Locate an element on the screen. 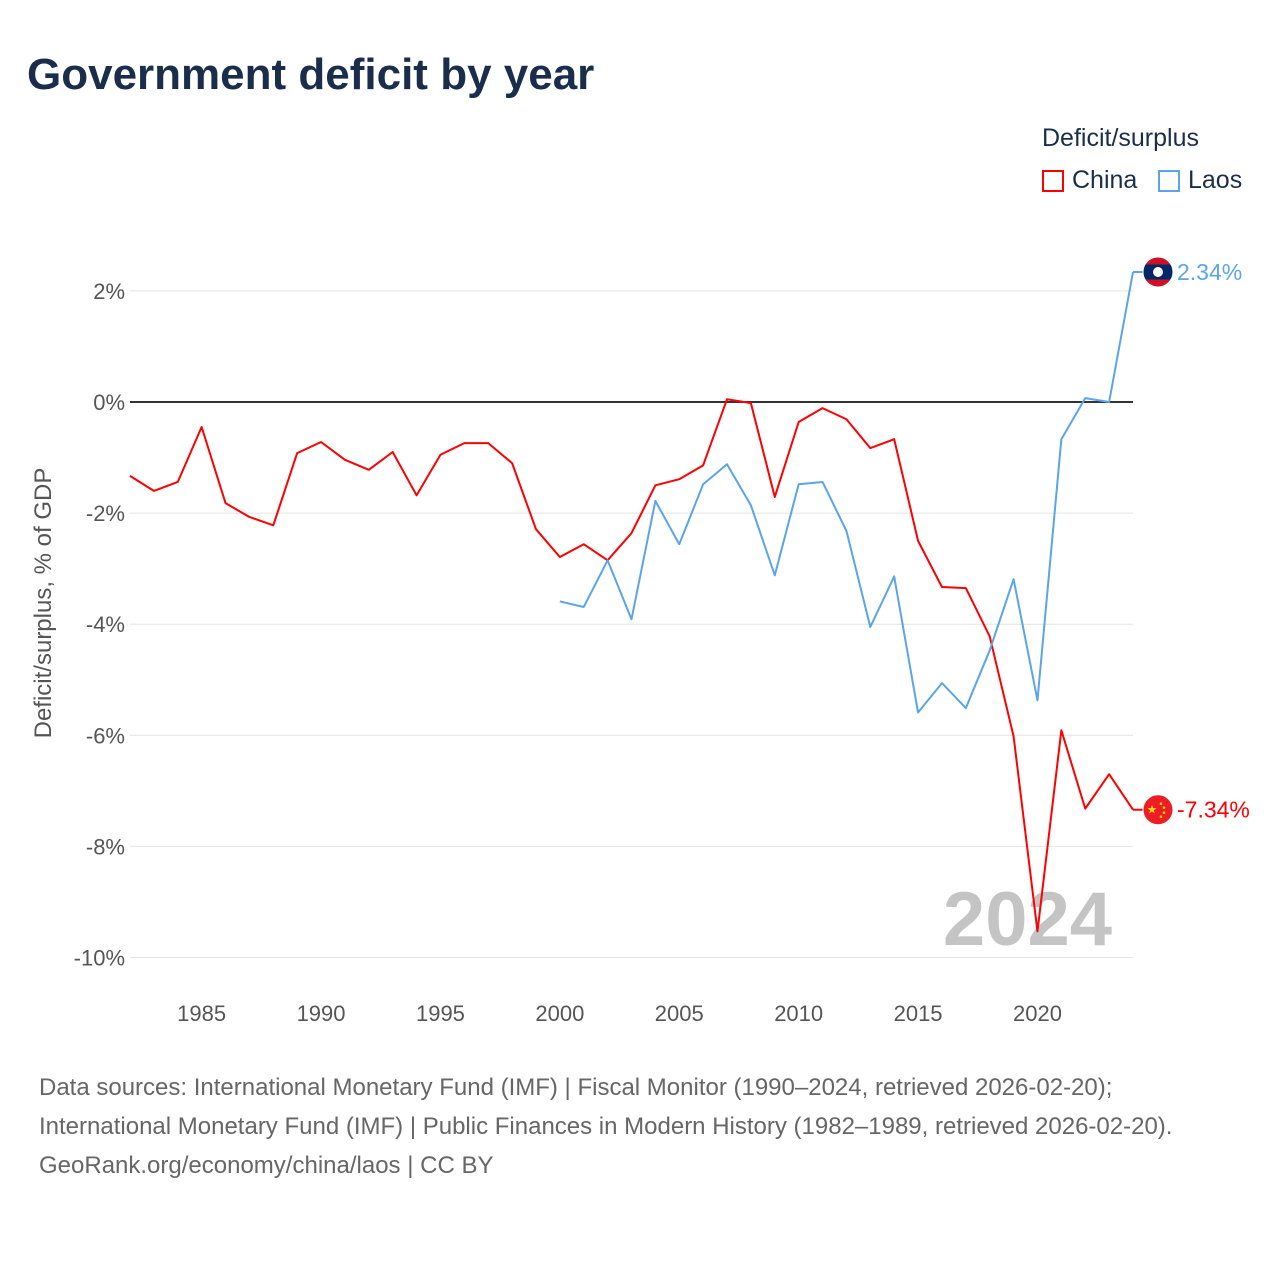 The image size is (1280, 1280). legend-label-china: China is located at coordinates (1105, 180).